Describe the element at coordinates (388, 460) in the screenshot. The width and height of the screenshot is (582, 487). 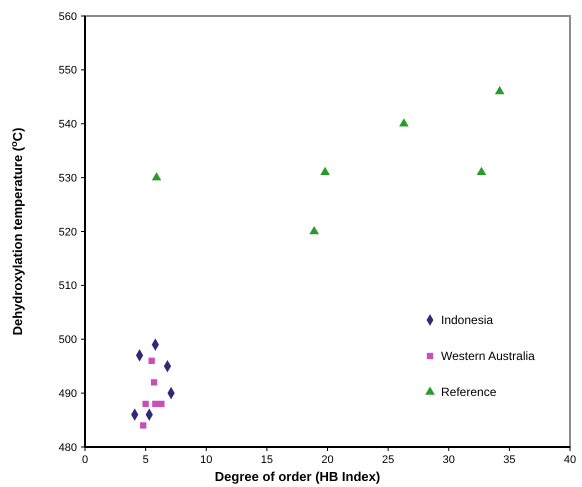
I see `x-tick-label: 25` at that location.